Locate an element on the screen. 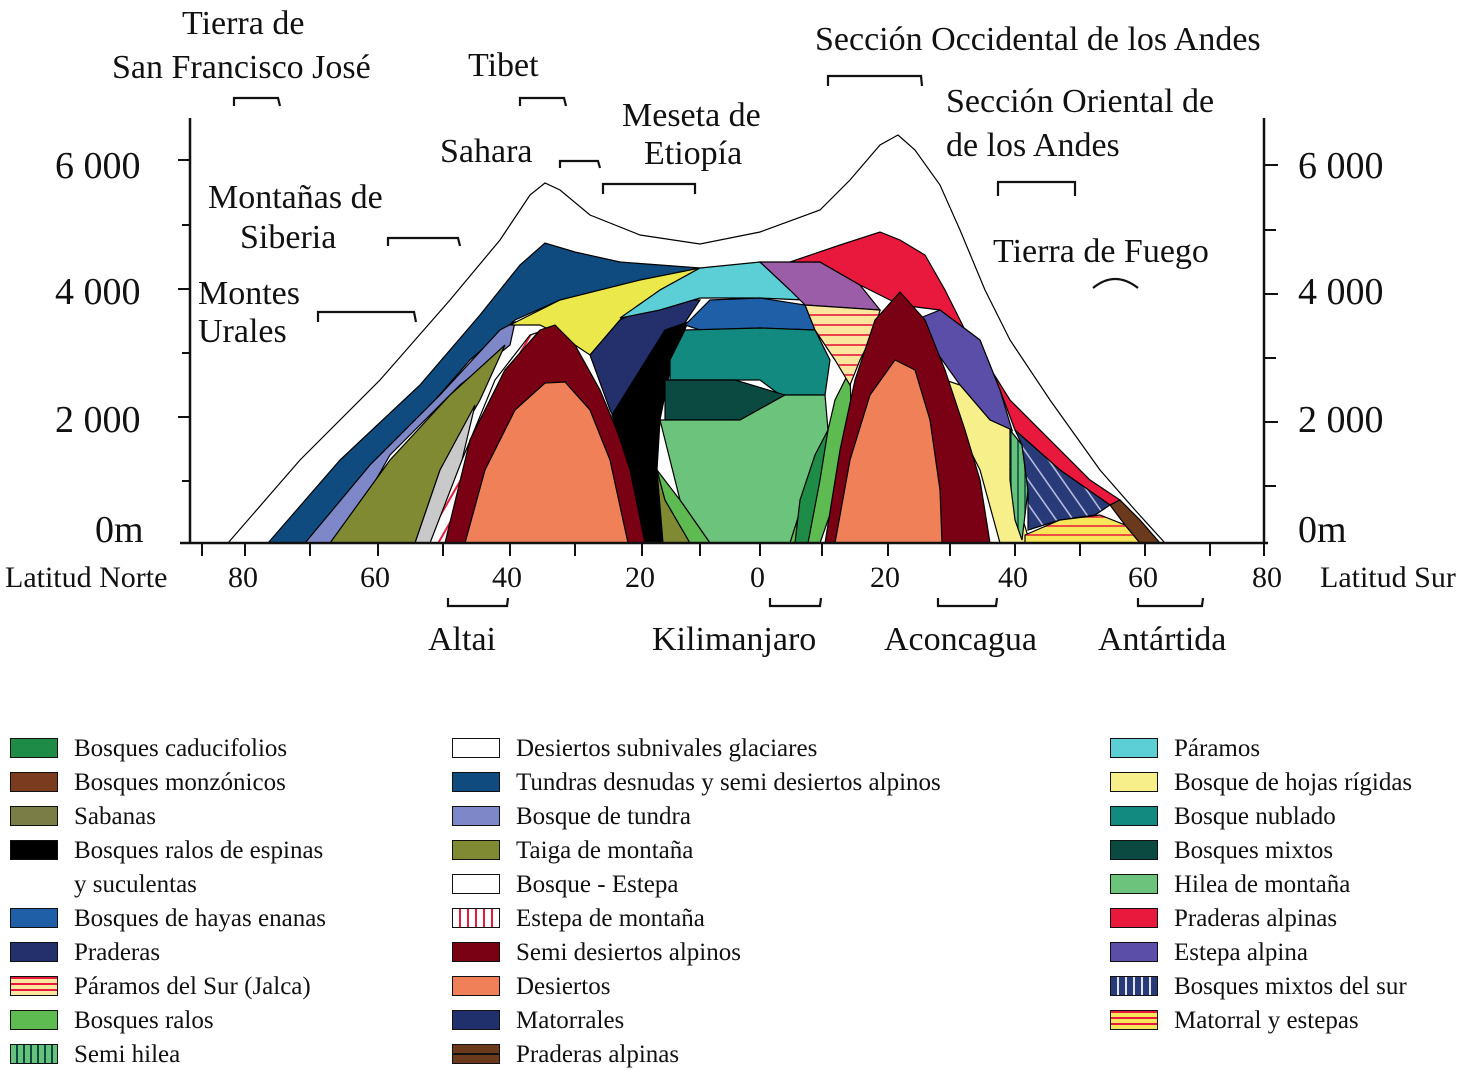 The height and width of the screenshot is (1080, 1480). y-tick-left-6000: 6 000 is located at coordinates (98, 166).